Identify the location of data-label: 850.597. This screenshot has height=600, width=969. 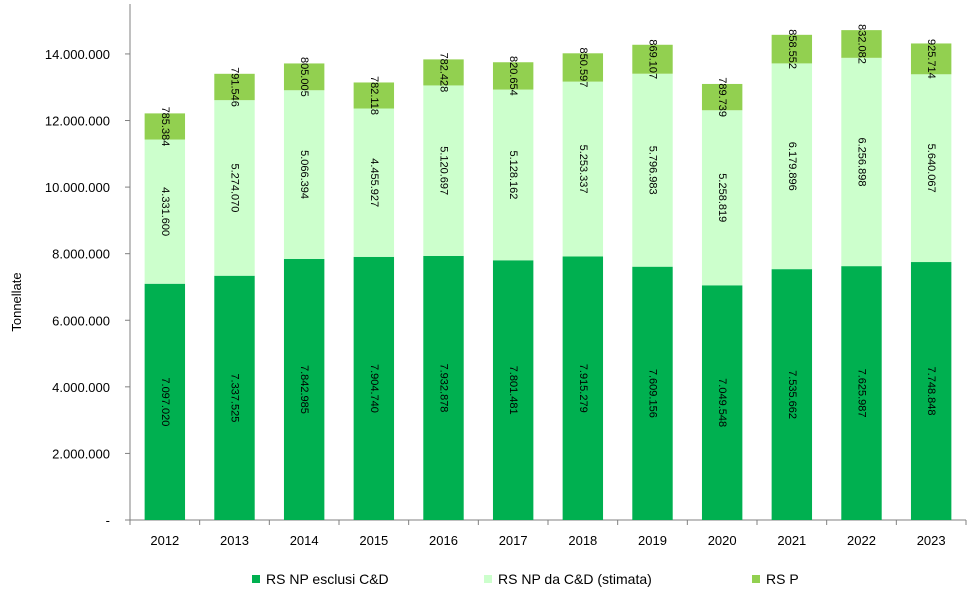
(583, 68).